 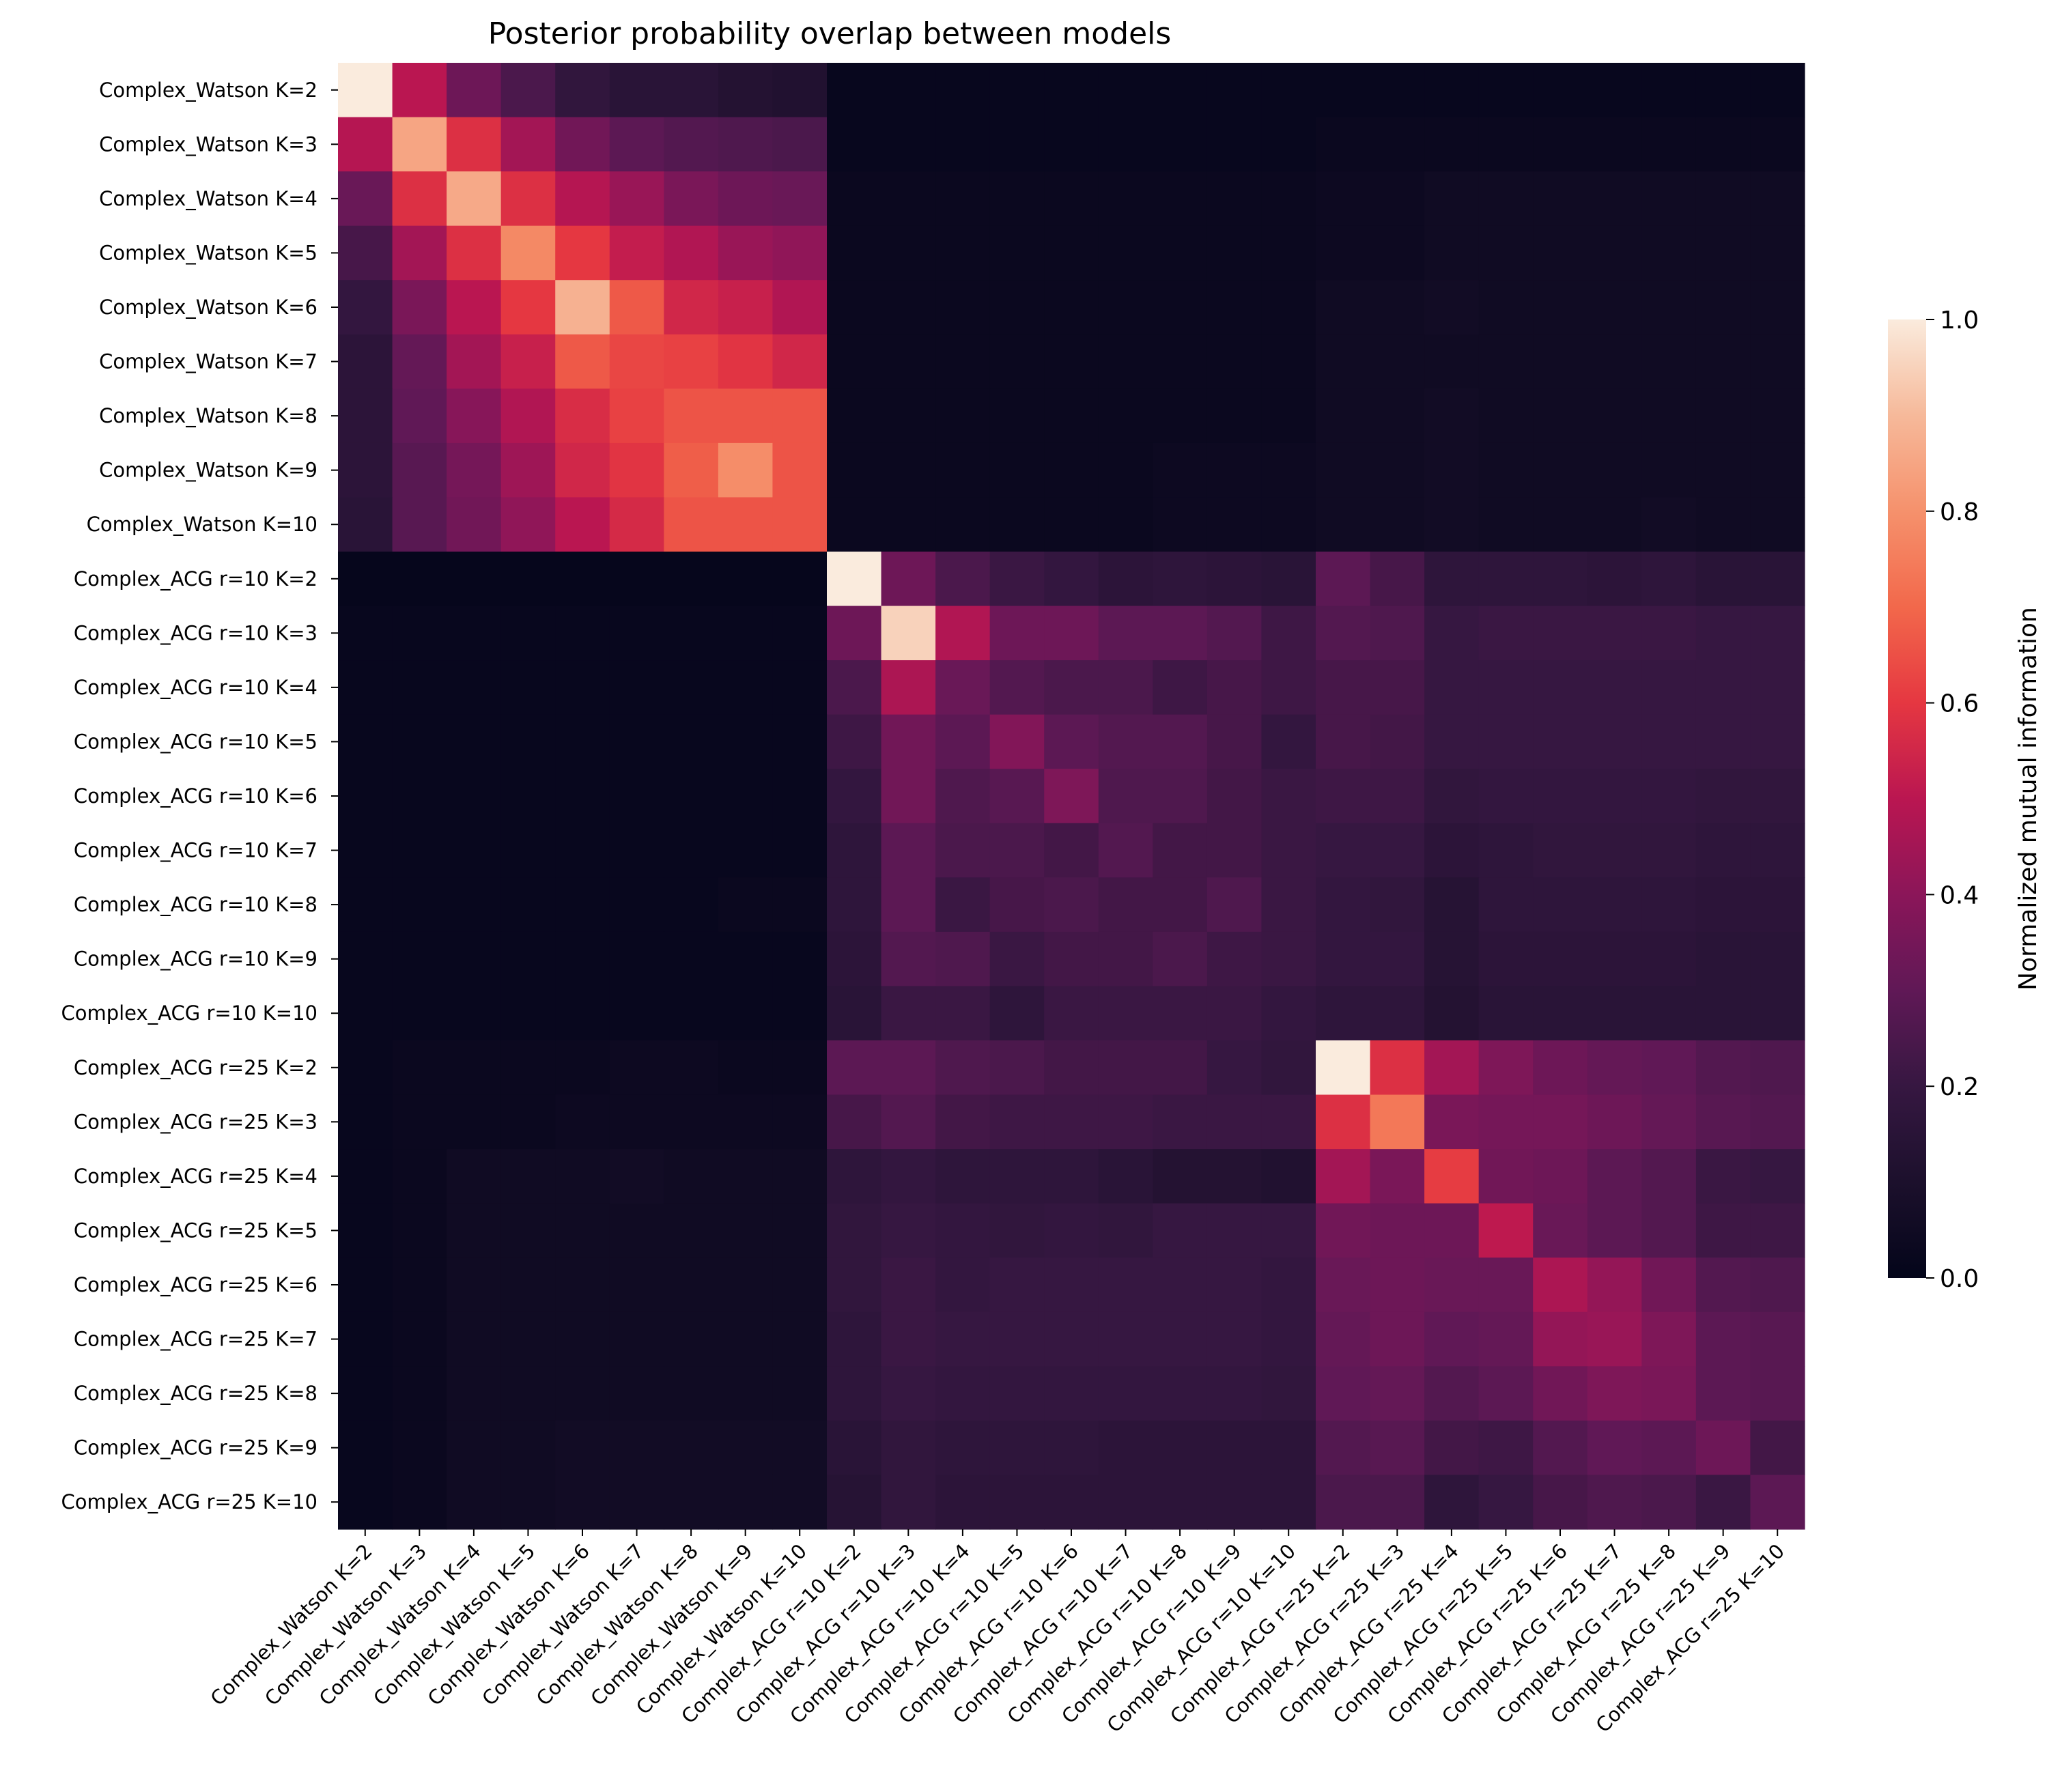 I want to click on colorbar-ticks: 1.0 0.8 0.6 0.4 0.2 0.0, so click(x=1953, y=800).